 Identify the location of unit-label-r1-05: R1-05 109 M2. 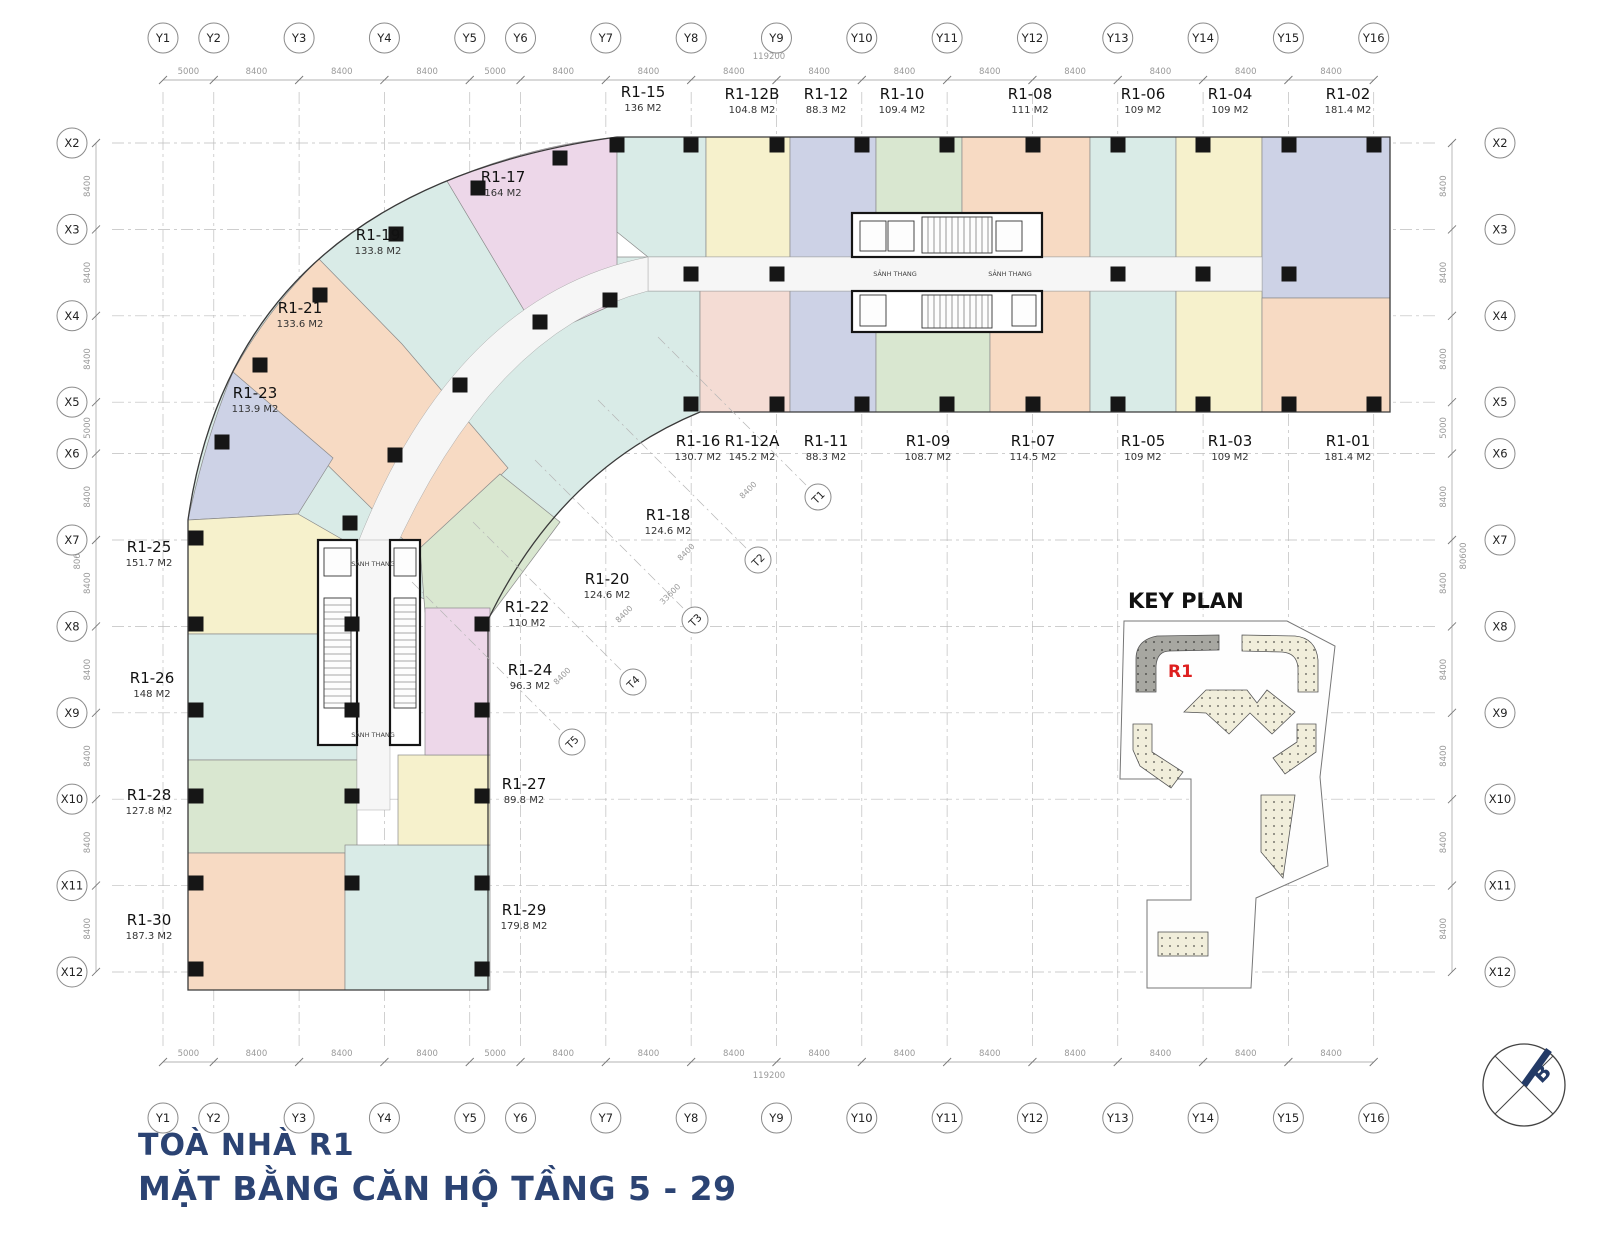
(1143, 447).